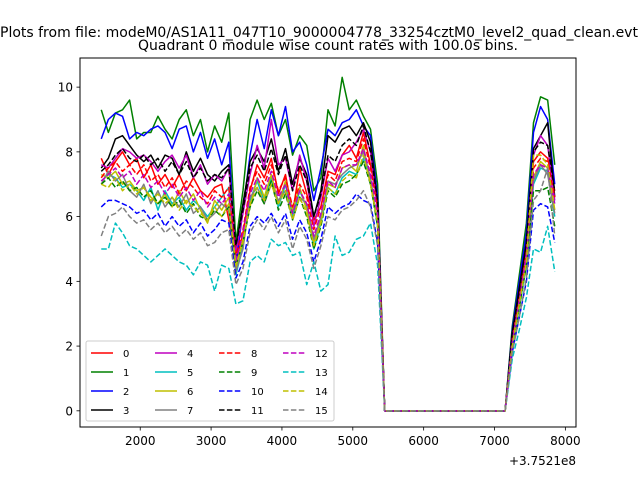 This screenshot has width=640, height=480. What do you see at coordinates (126, 354) in the screenshot?
I see `legend-label-0: 0` at bounding box center [126, 354].